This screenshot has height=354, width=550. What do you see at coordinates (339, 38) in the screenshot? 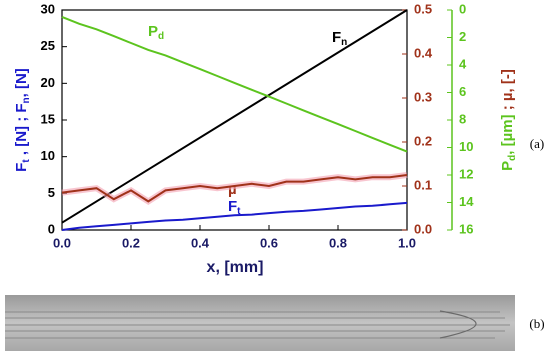
I see `annotation: Fn` at bounding box center [339, 38].